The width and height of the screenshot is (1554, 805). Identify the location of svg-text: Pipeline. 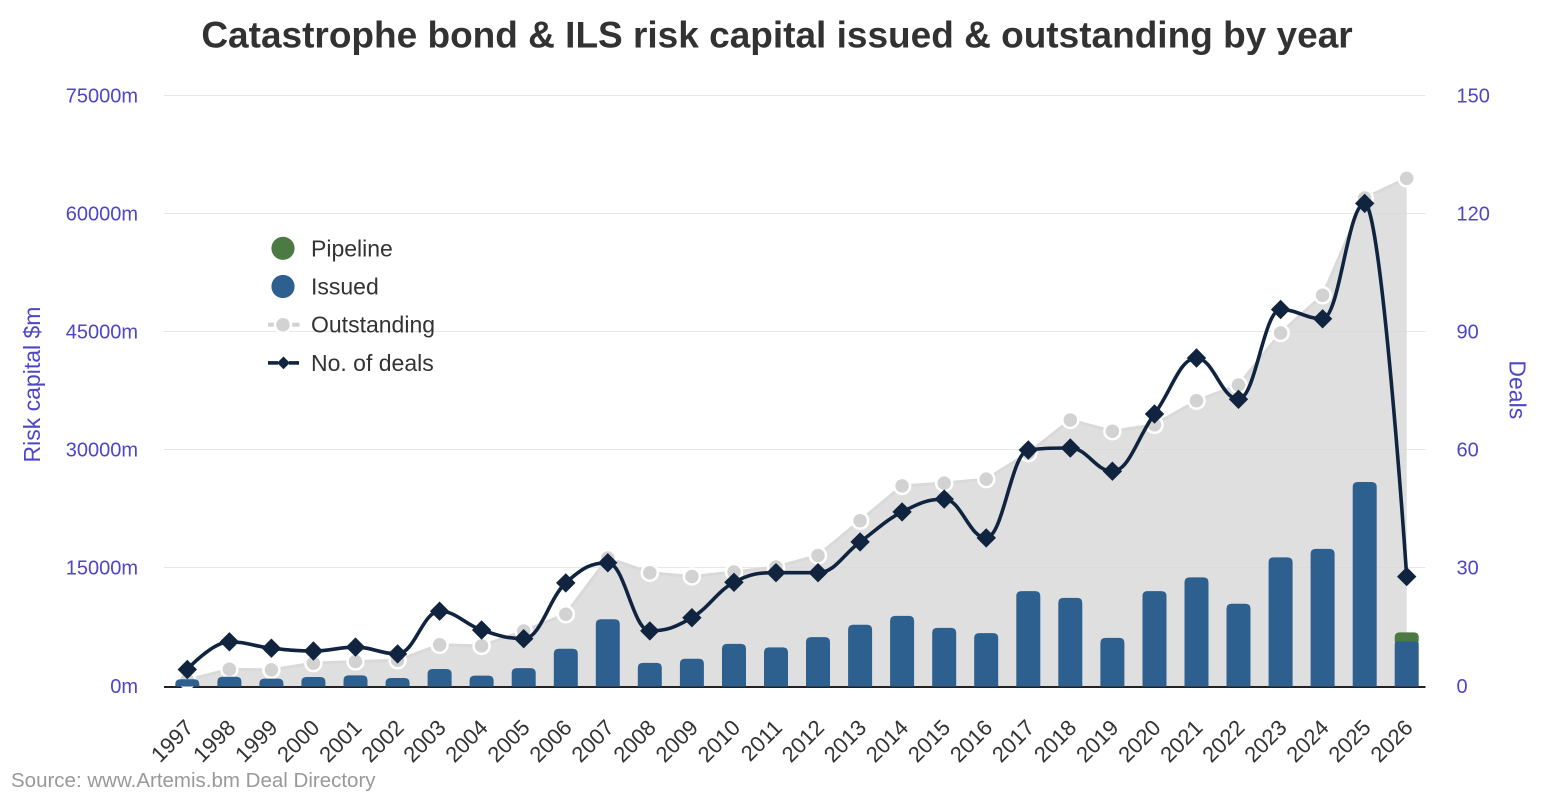
(352, 248).